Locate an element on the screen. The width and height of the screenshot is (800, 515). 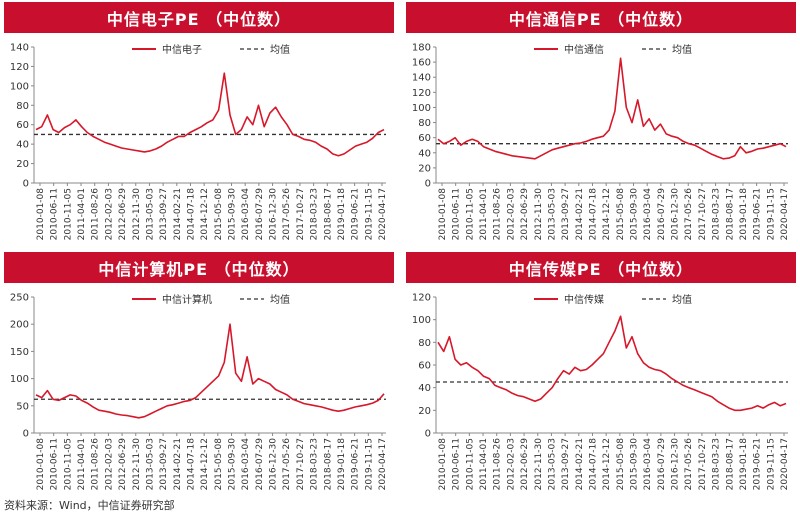
chart-title: 中信计算机PE （中位数） is located at coordinates (199, 267).